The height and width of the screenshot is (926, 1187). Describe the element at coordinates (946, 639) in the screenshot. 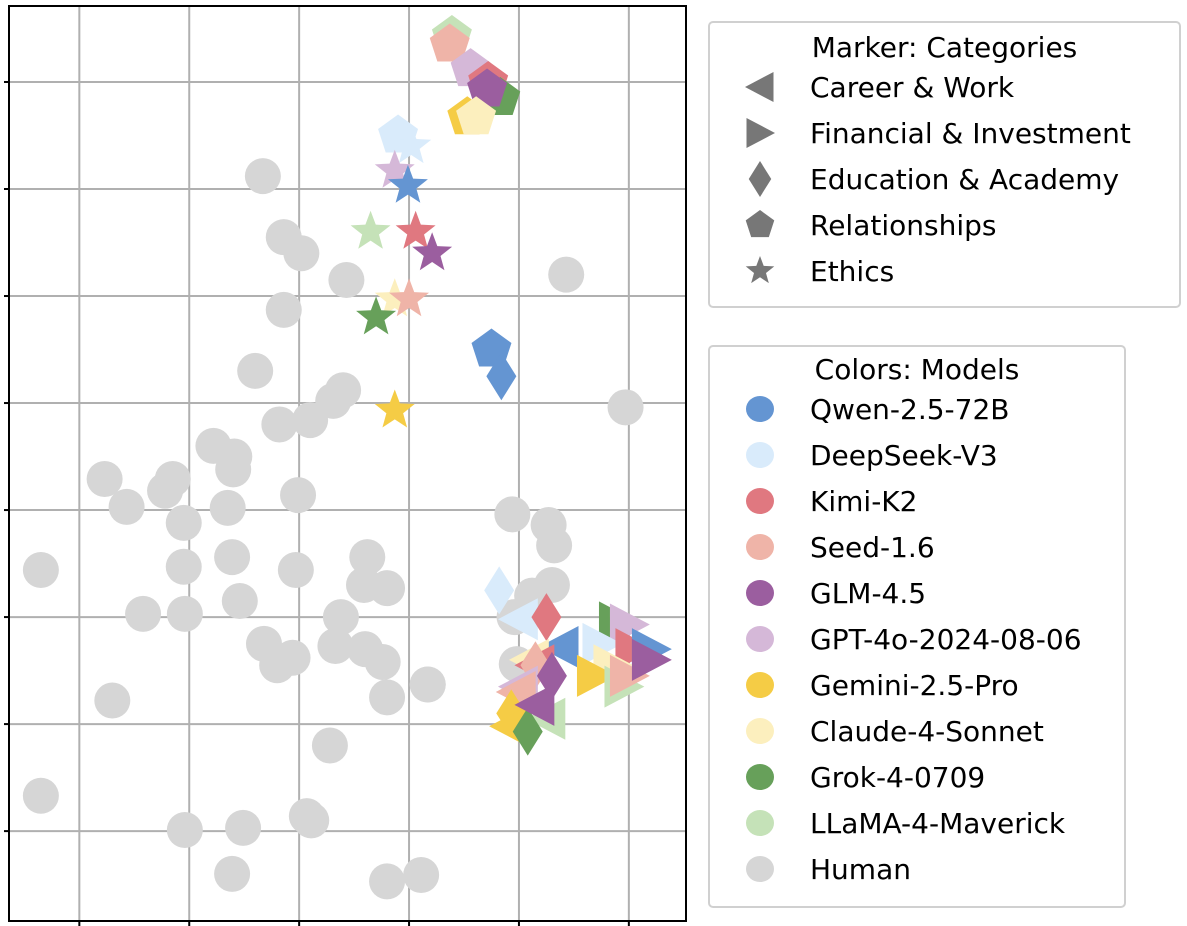

I see `color-legend-label: GPT-4o-2024-08-06` at that location.